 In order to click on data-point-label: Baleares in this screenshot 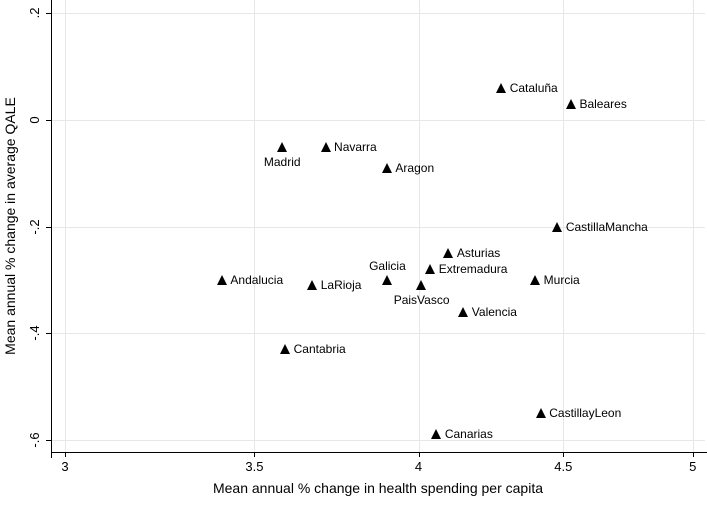, I will do `click(603, 103)`.